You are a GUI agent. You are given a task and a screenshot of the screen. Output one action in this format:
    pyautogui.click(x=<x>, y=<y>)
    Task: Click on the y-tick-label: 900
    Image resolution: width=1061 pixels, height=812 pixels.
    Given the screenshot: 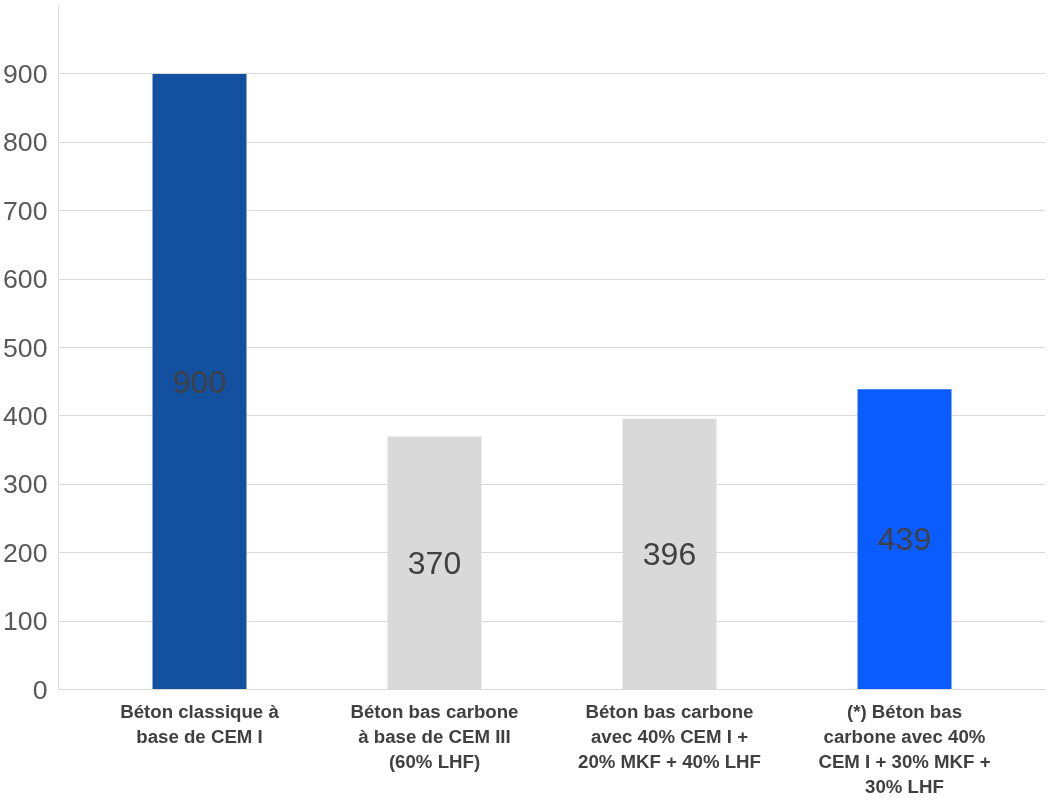 What is the action you would take?
    pyautogui.click(x=25, y=73)
    